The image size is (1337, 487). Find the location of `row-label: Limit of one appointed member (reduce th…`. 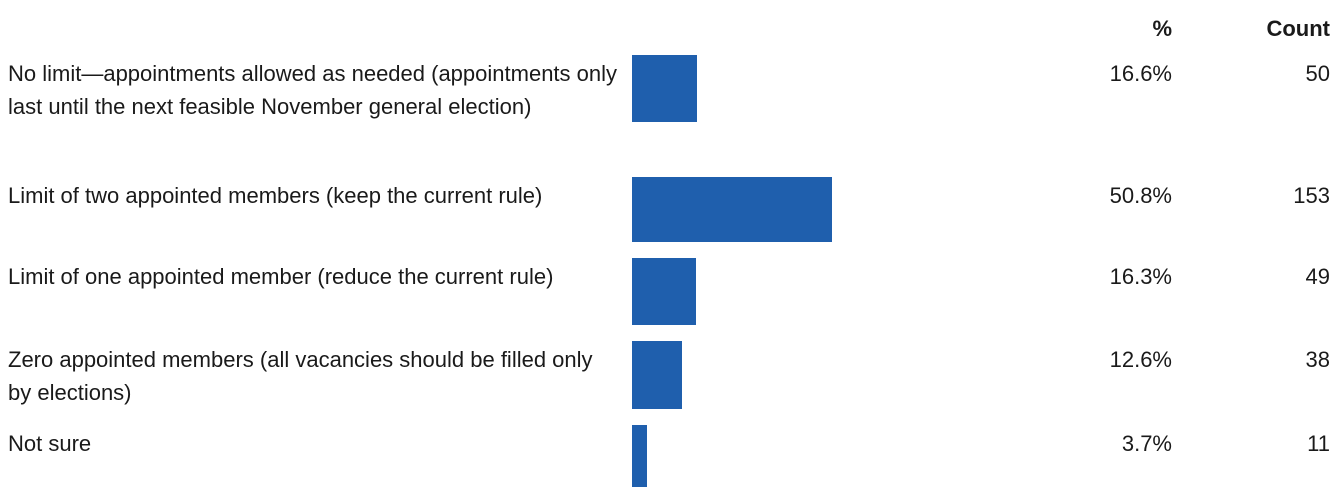

row-label: Limit of one appointed member (reduce th… is located at coordinates (281, 276).